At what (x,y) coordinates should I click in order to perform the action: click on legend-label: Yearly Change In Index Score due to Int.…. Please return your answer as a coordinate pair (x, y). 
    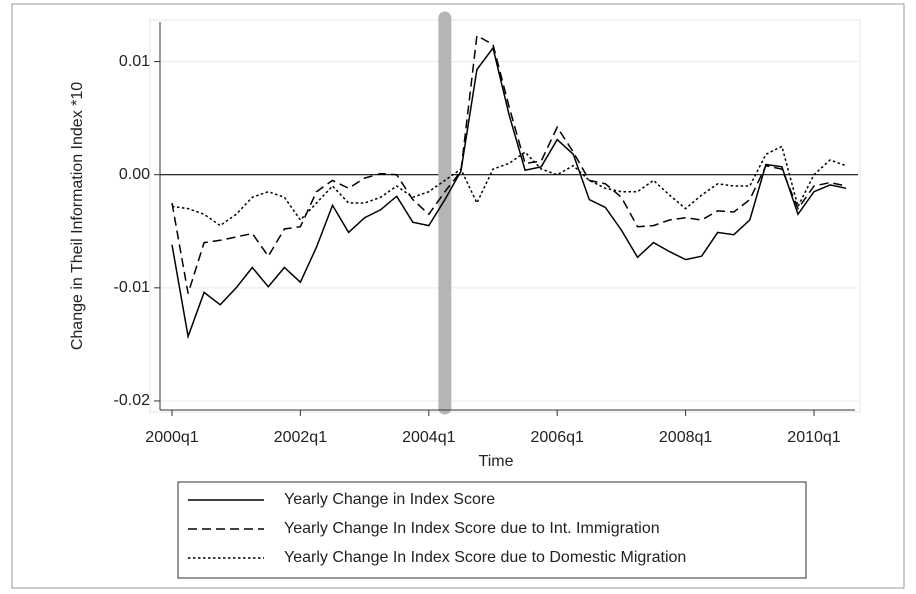
    Looking at the image, I should click on (472, 528).